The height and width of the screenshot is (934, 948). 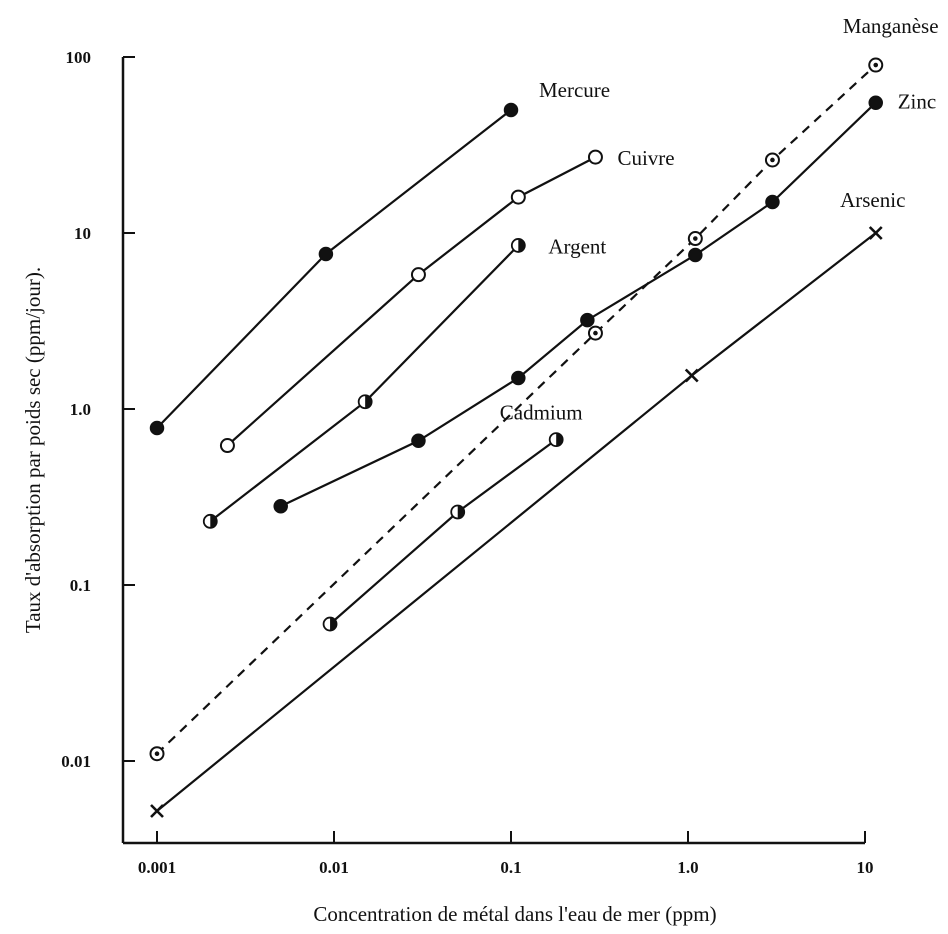 What do you see at coordinates (687, 867) in the screenshot?
I see `x-tick-label: 1.0` at bounding box center [687, 867].